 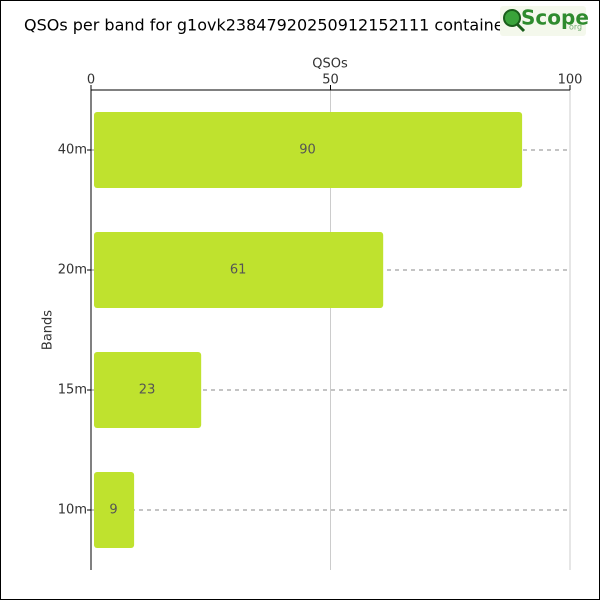 What do you see at coordinates (520, 27) in the screenshot?
I see `logo-icon-handle` at bounding box center [520, 27].